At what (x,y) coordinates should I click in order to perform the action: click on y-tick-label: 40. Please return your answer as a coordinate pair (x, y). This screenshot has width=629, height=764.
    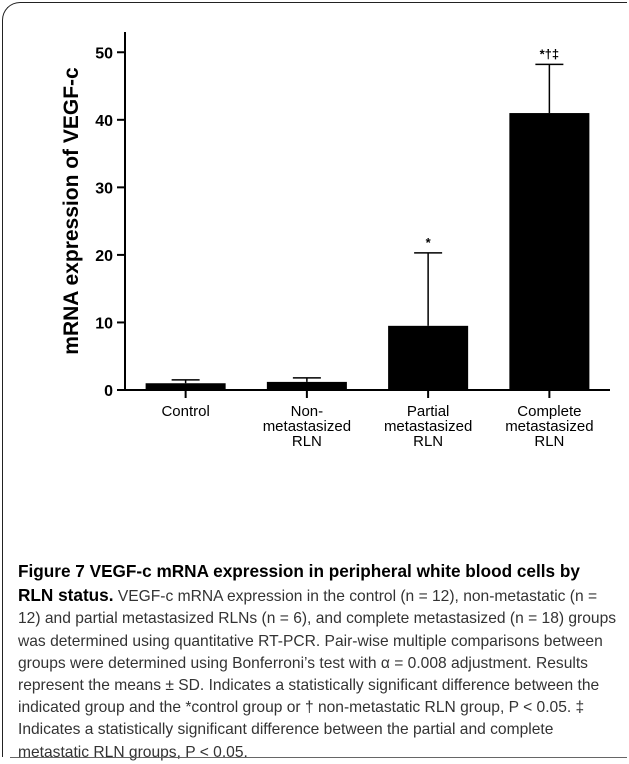
    Looking at the image, I should click on (104, 121).